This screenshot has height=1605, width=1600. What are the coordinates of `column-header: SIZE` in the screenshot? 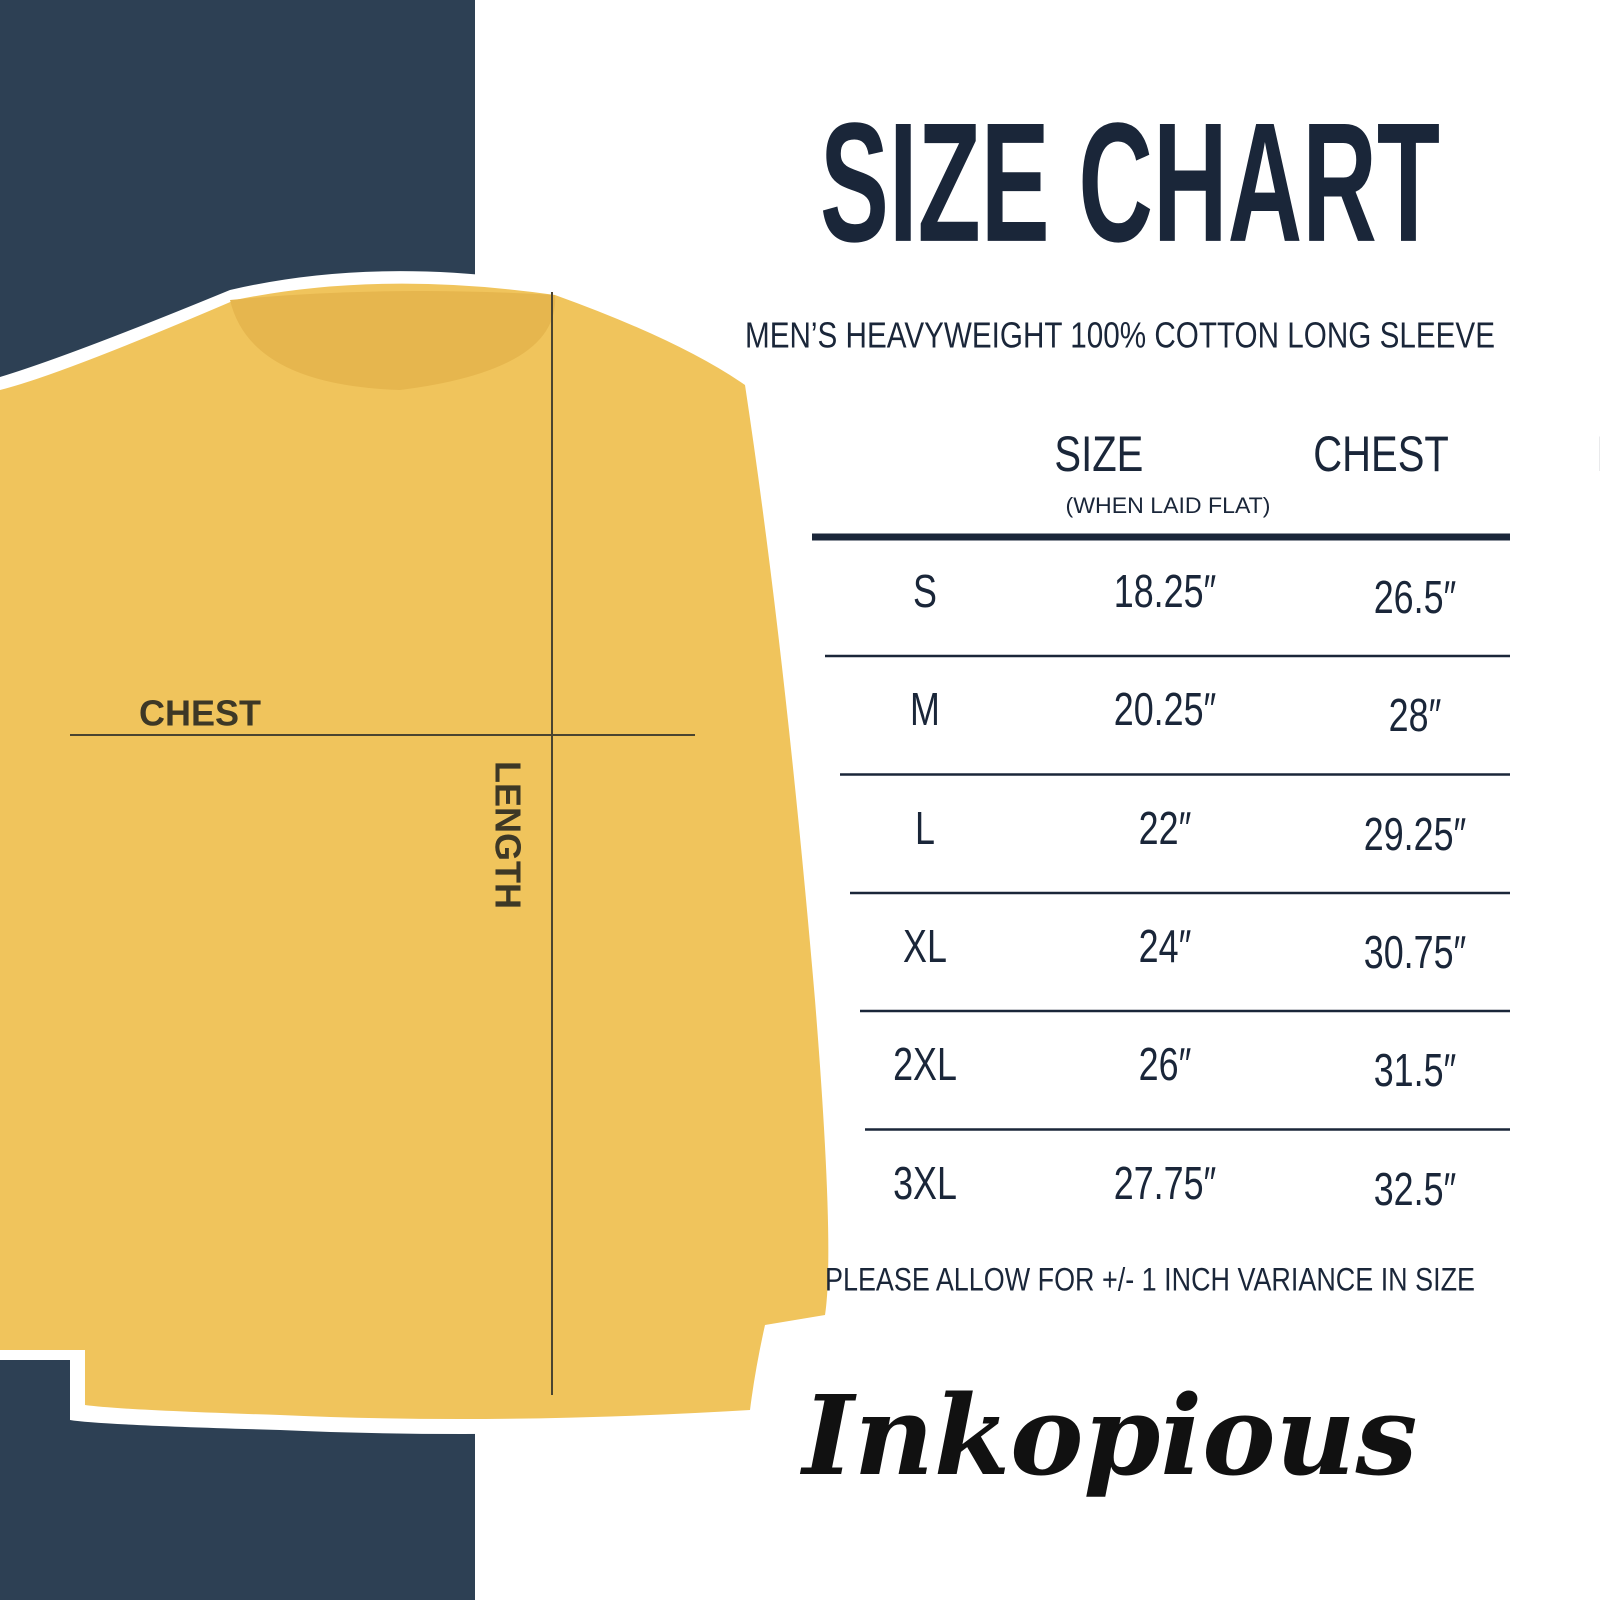 It's located at (1098, 454).